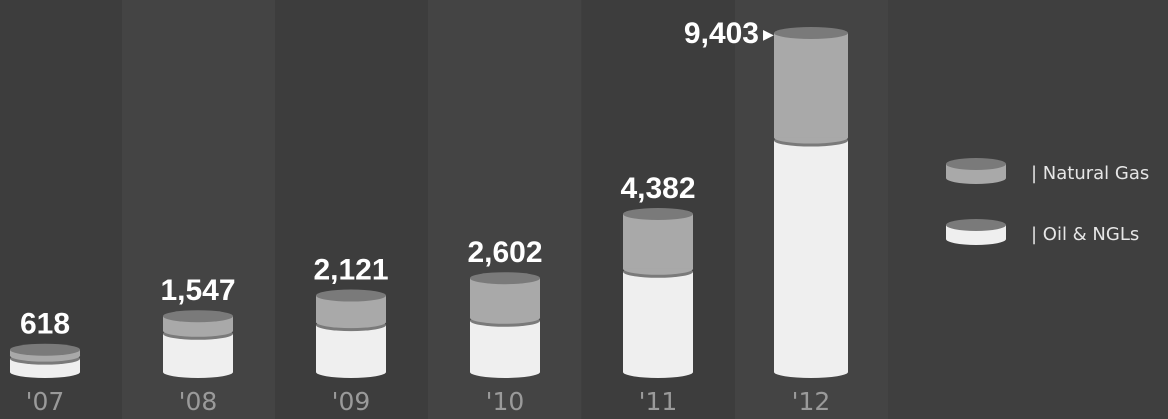 The height and width of the screenshot is (419, 1168). I want to click on x-tick-label: '11, so click(658, 401).